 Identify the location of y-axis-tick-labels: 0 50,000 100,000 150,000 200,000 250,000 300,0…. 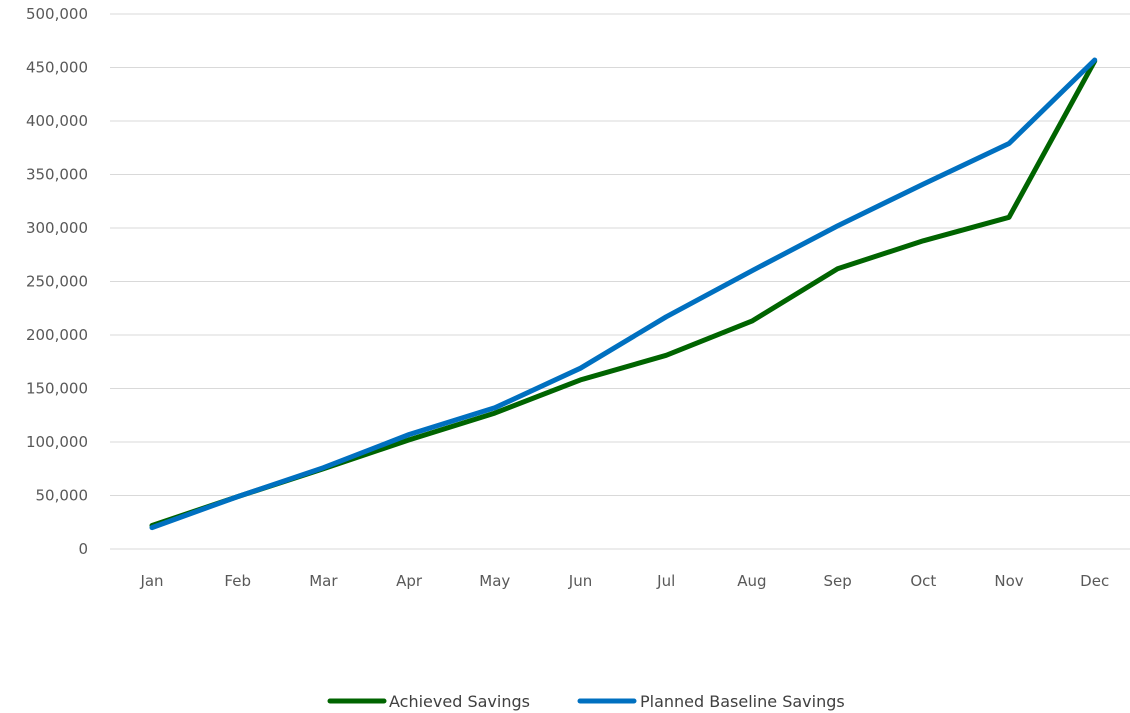
(57, 281).